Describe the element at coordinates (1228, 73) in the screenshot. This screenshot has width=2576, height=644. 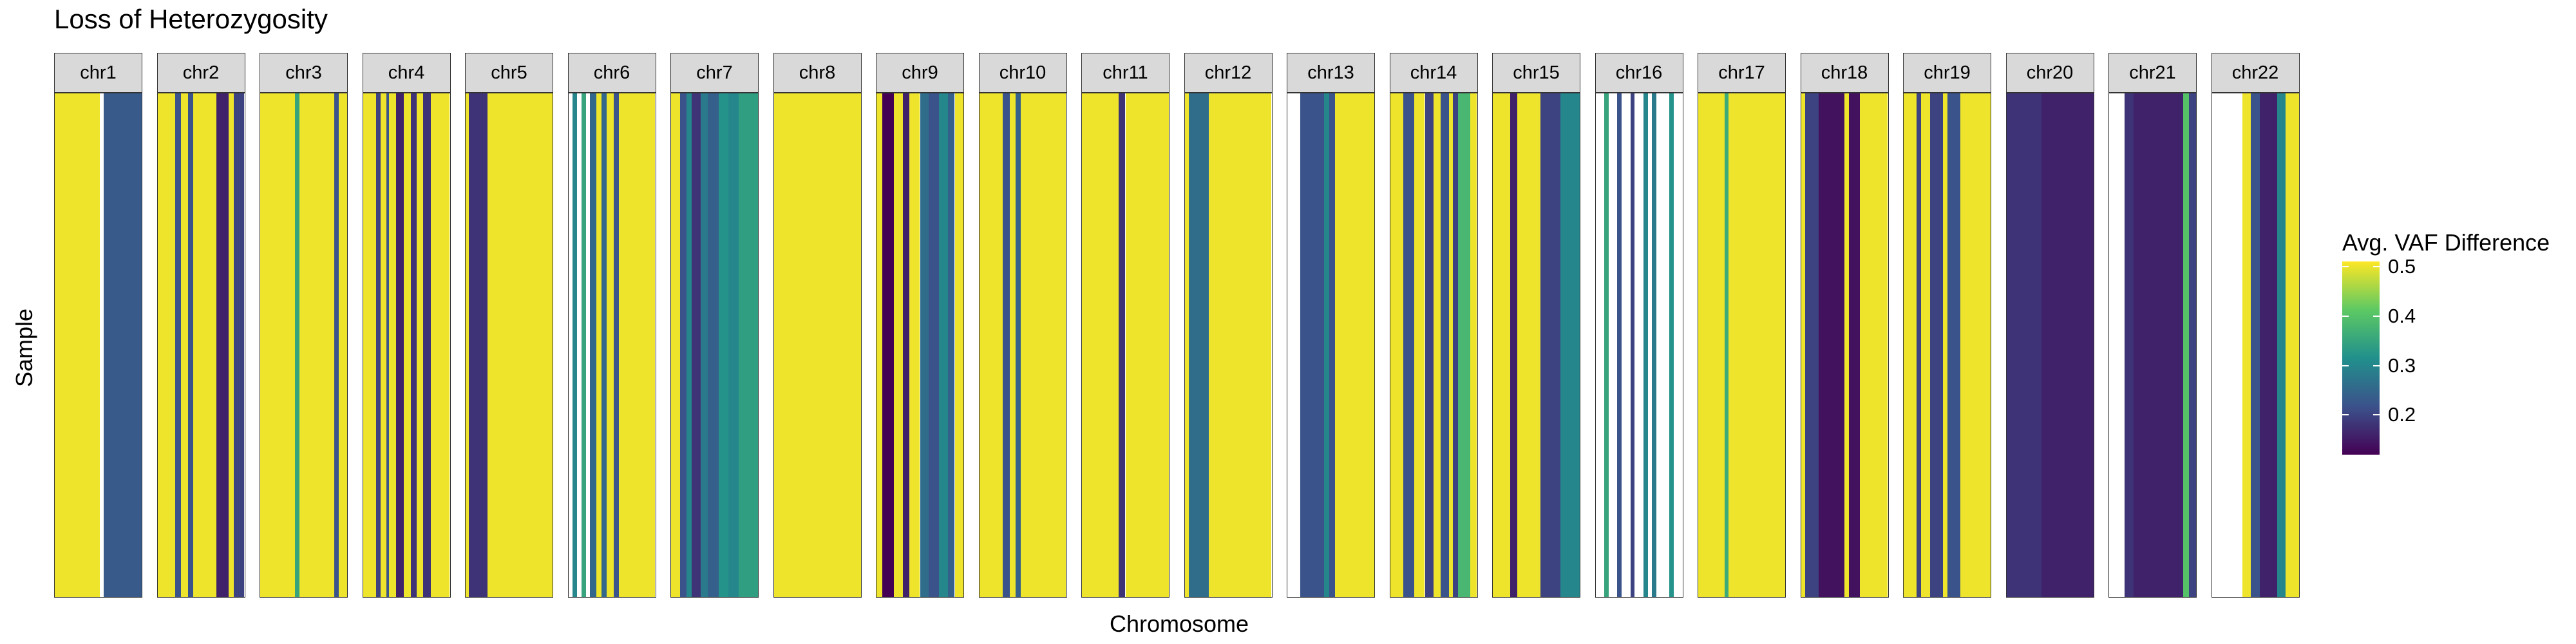
I see `strip-label-chr12: chr12` at that location.